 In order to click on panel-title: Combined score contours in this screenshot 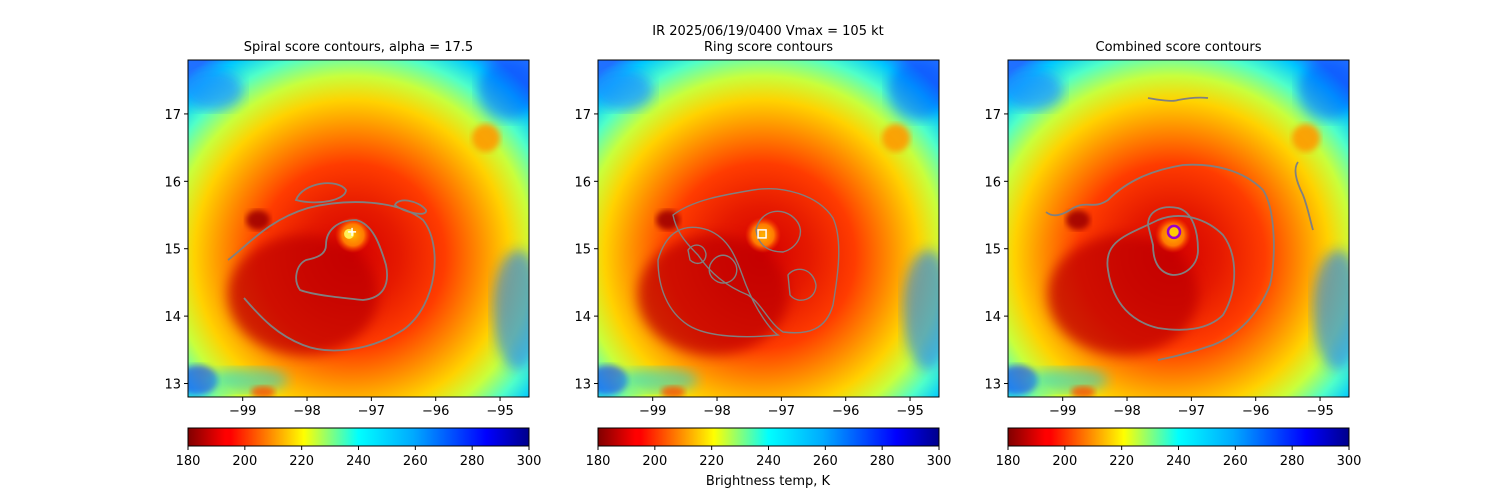, I will do `click(1179, 47)`.